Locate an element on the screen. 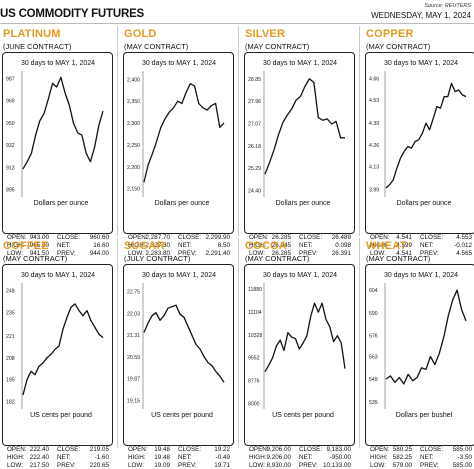  y-tick-label: 235 is located at coordinates (10, 313).